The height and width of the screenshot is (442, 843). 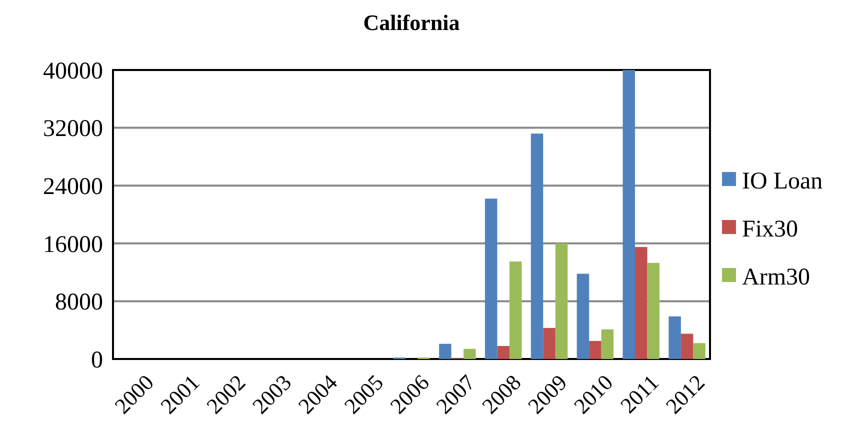 I want to click on chart-title: California, so click(x=411, y=22).